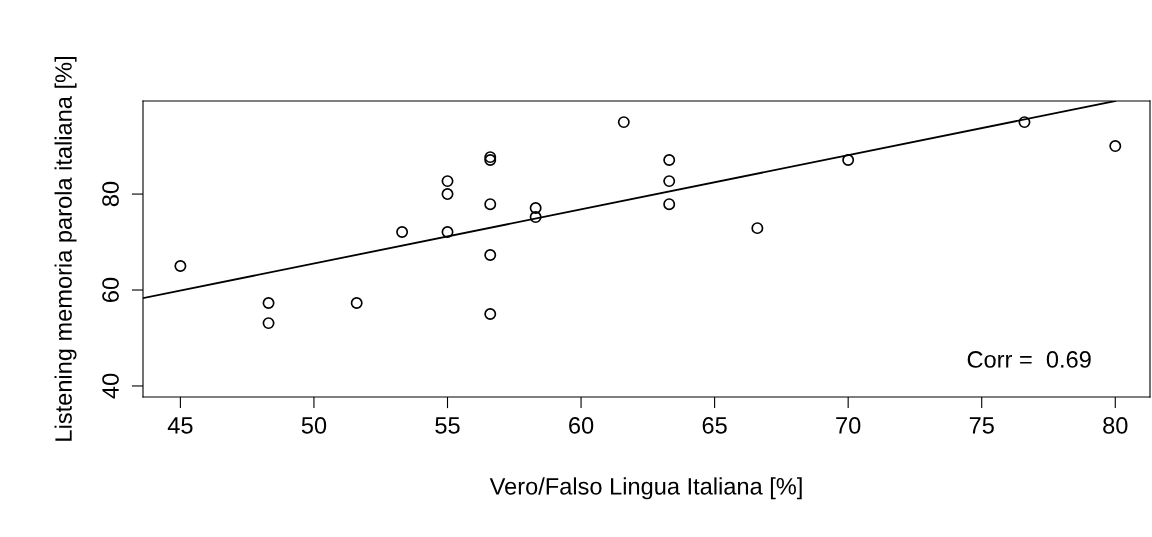 Image resolution: width=1152 pixels, height=537 pixels. I want to click on annotation: Corr = 0.69, so click(1029, 359).